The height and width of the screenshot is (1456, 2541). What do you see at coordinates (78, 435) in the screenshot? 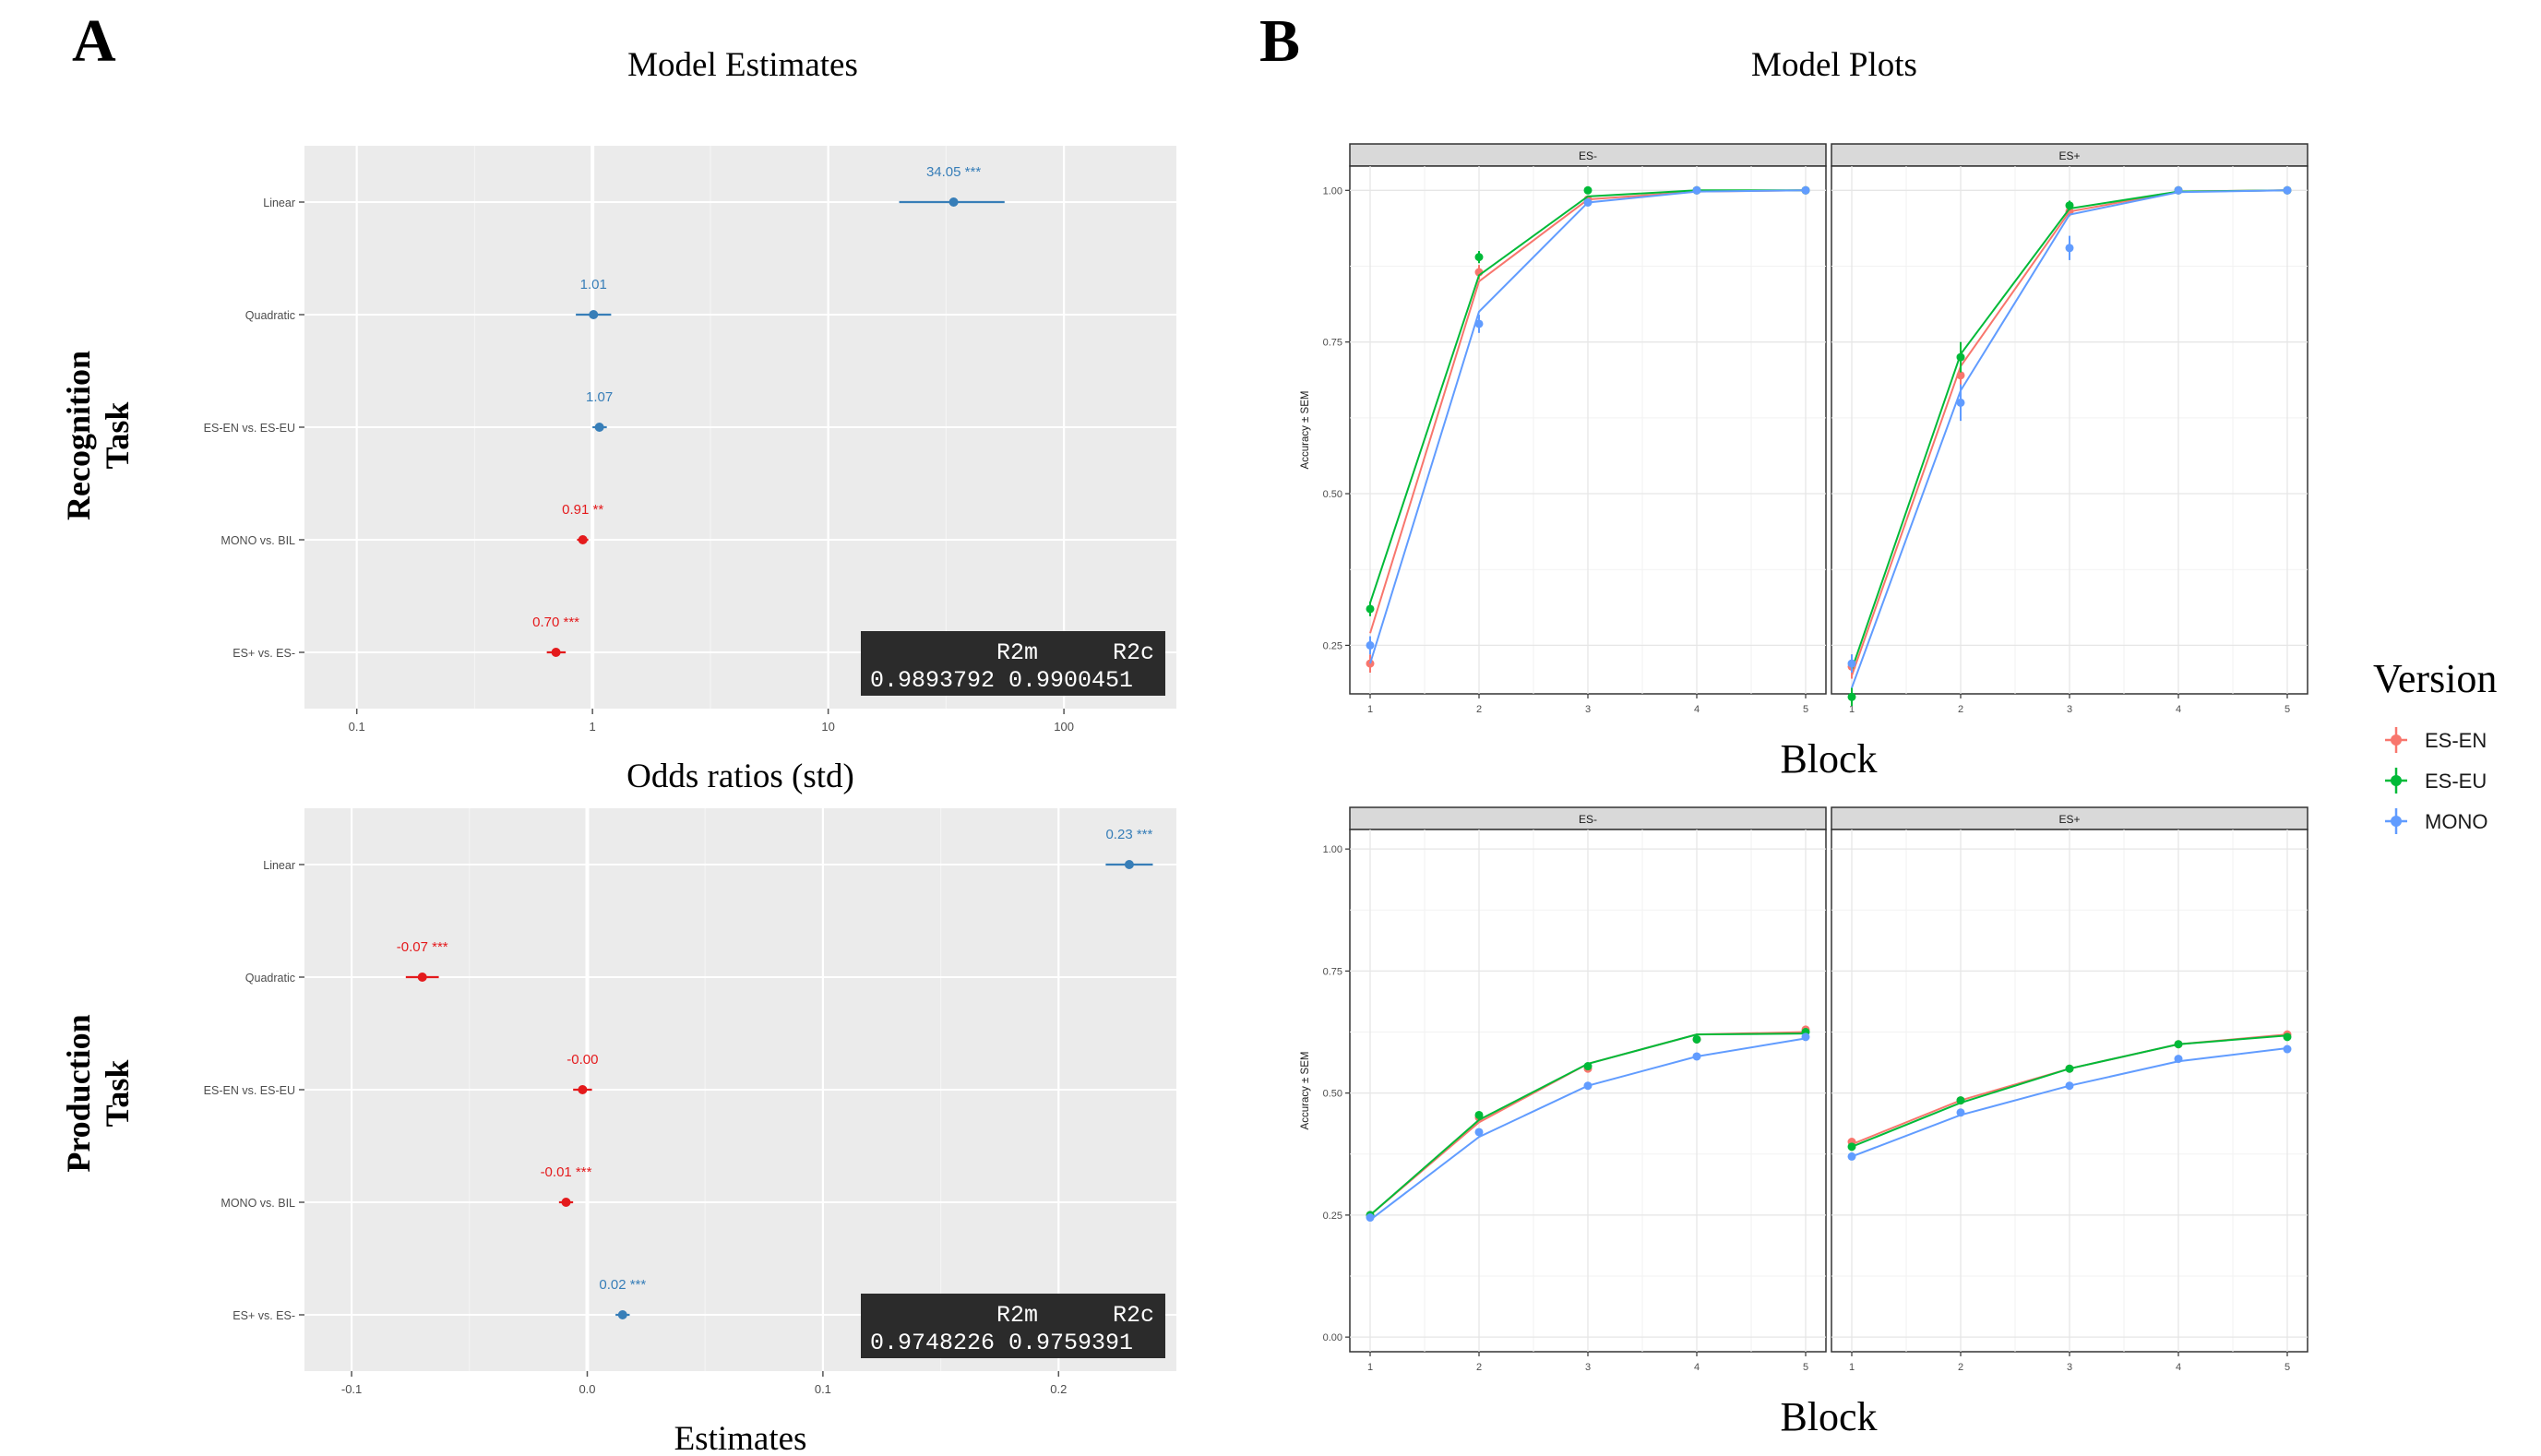
I see `row-label-recognition-line1: Recognition` at bounding box center [78, 435].